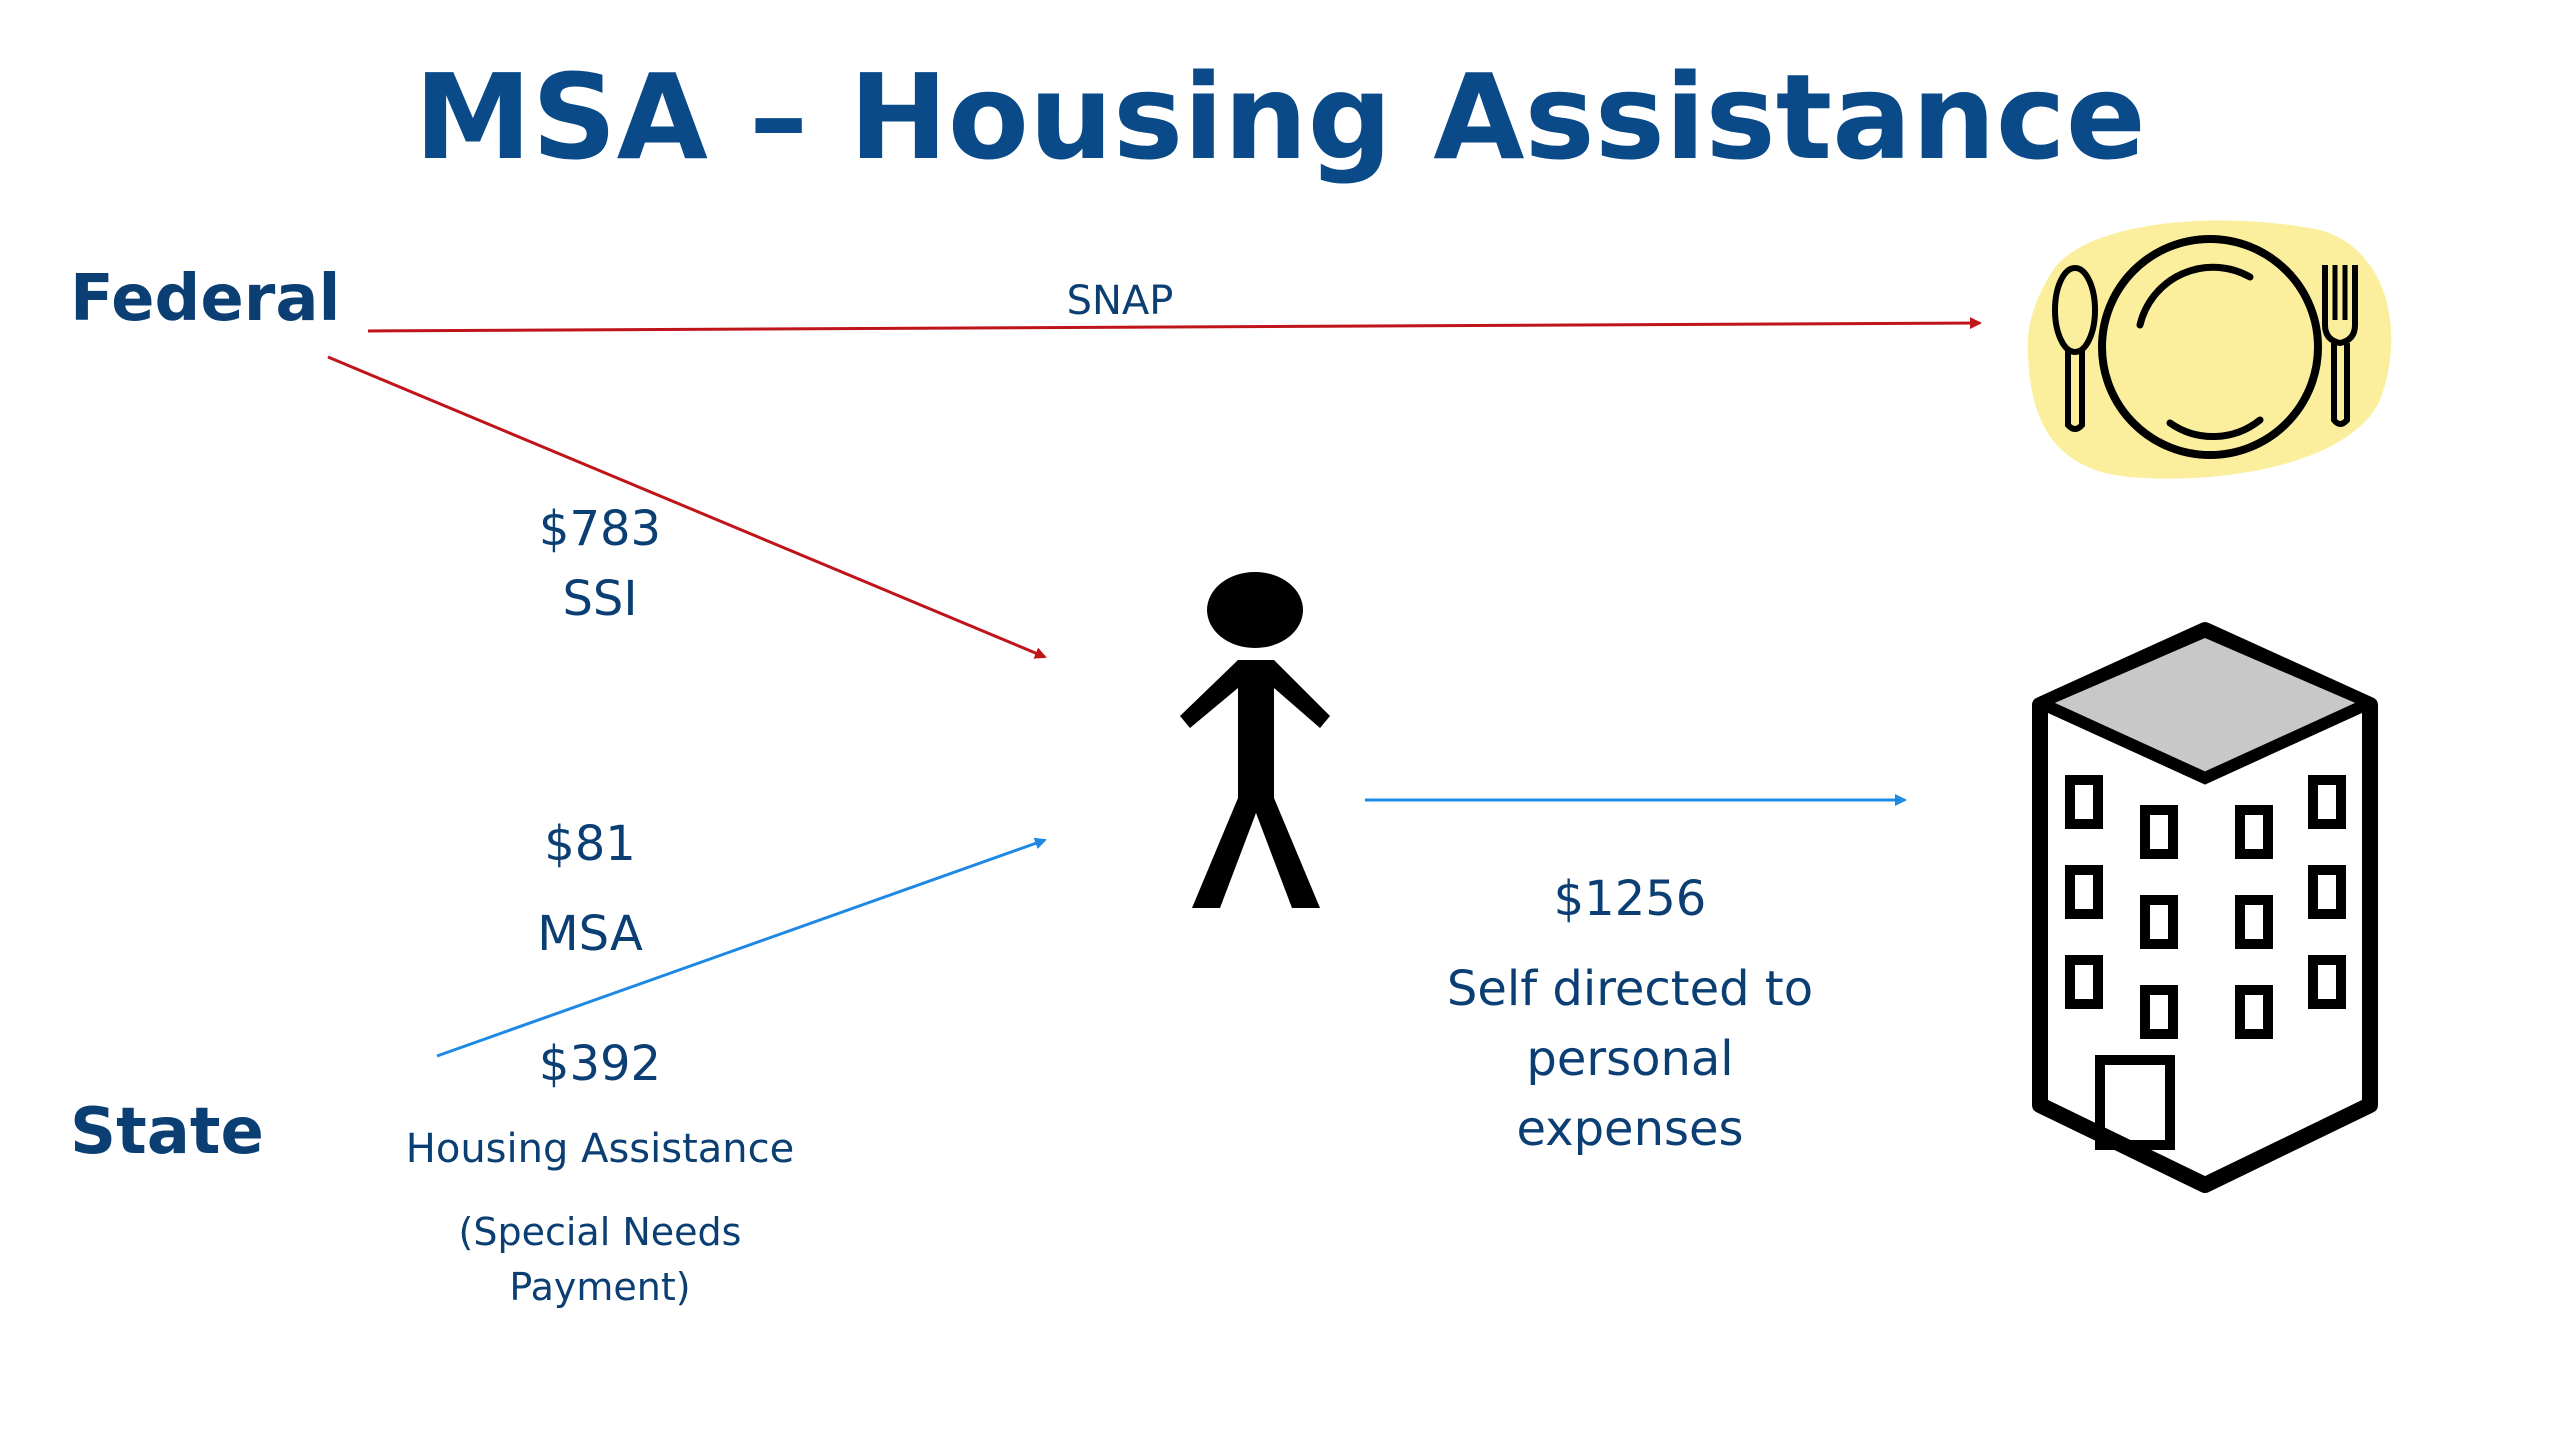 The width and height of the screenshot is (2560, 1440). I want to click on snap-arrow, so click(1174, 325).